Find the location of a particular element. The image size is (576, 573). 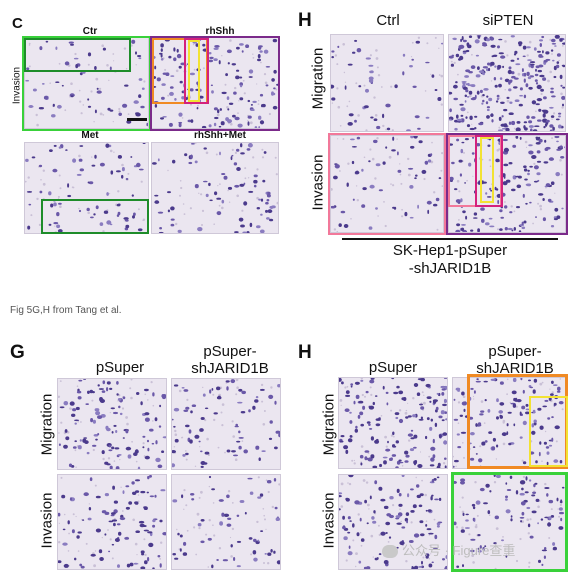

panel-letter-h-top: H is located at coordinates (305, 20).